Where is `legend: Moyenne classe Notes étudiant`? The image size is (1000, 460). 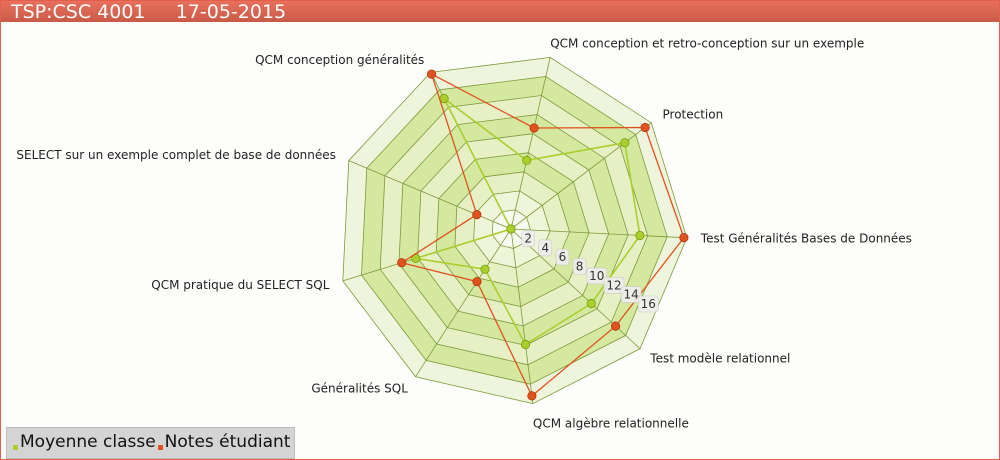
legend: Moyenne classe Notes étudiant is located at coordinates (151, 443).